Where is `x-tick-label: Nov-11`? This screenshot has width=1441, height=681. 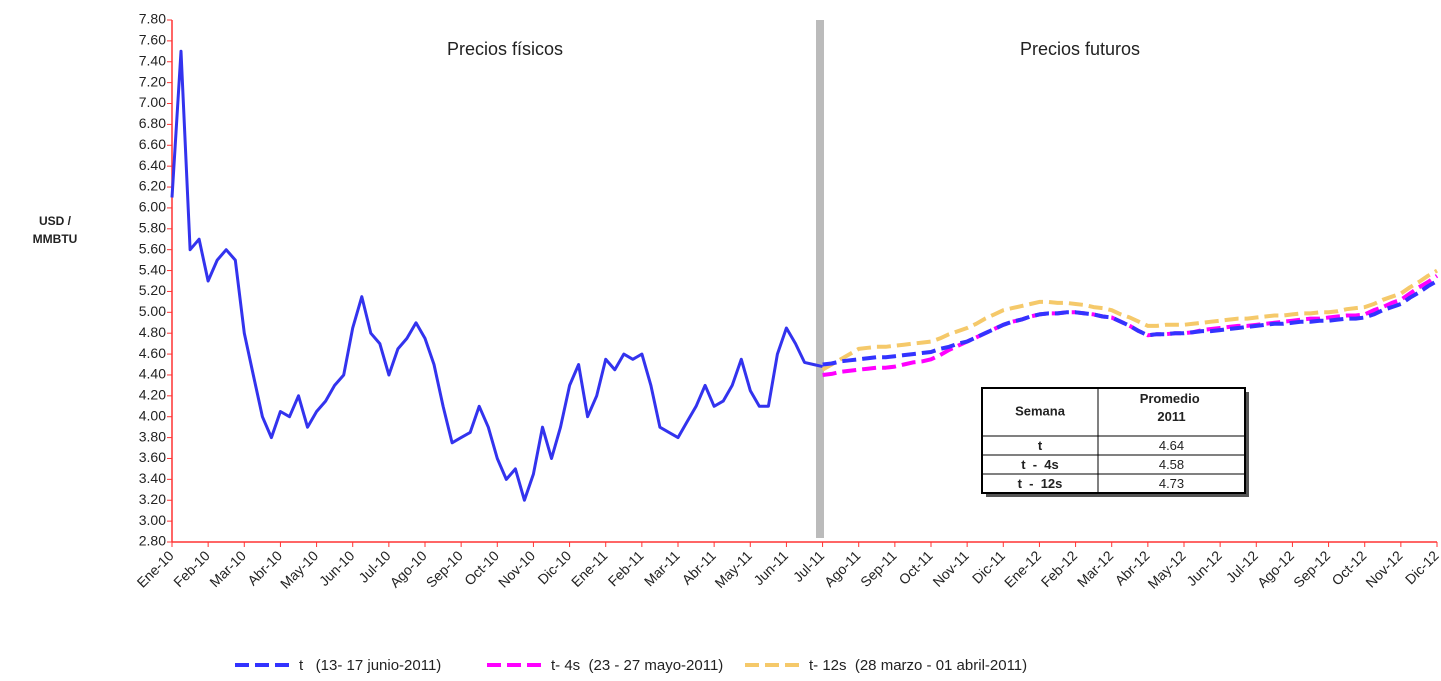 x-tick-label: Nov-11 is located at coordinates (950, 568).